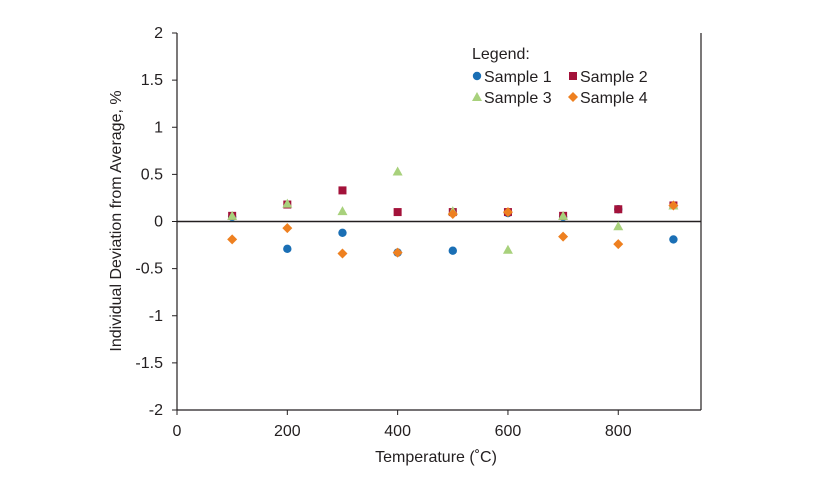 The image size is (830, 498). I want to click on x-tick-label: 800, so click(618, 431).